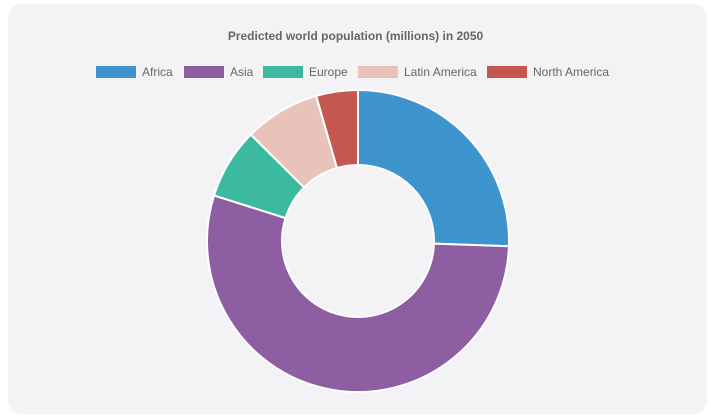 Image resolution: width=711 pixels, height=419 pixels. What do you see at coordinates (305, 72) in the screenshot?
I see `legend-item-europe: Europe` at bounding box center [305, 72].